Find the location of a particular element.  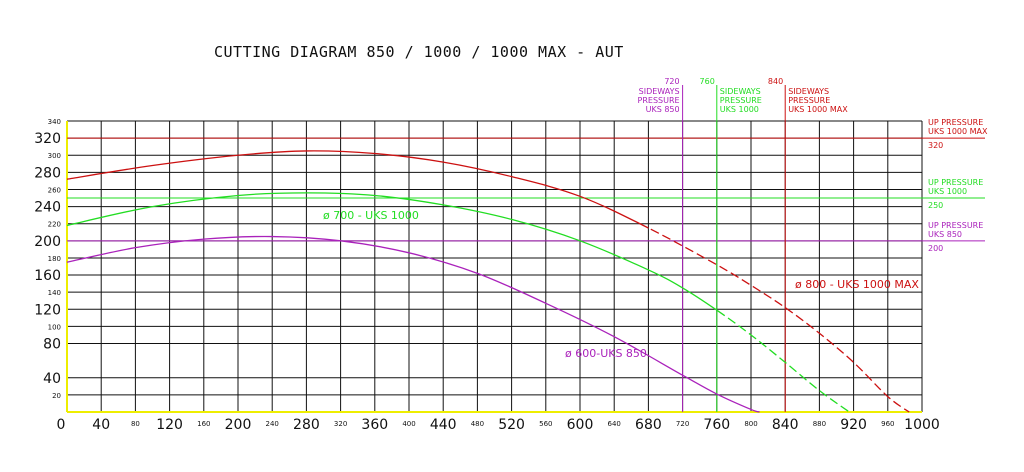

x-tick-label: 520 is located at coordinates (511, 425).